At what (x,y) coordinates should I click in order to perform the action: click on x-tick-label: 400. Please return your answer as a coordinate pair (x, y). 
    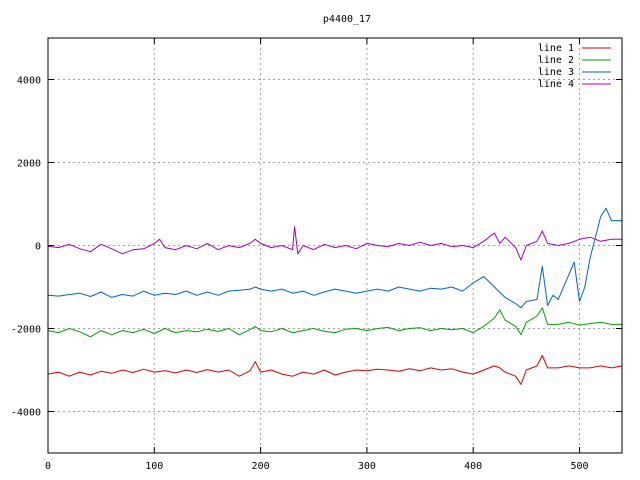
    Looking at the image, I should click on (473, 466).